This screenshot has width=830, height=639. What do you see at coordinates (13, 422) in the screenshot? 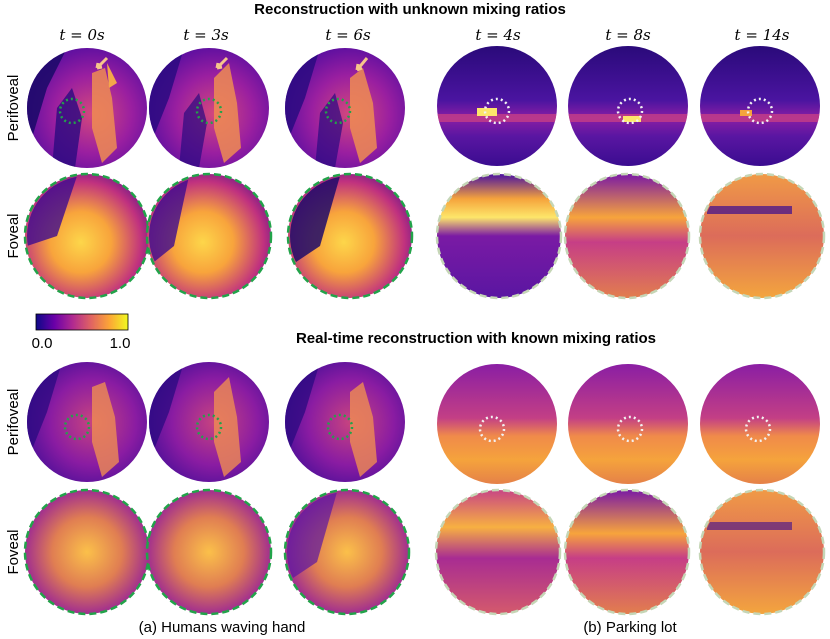
I see `row-label-perifoveal-bottom: Perifoveal` at bounding box center [13, 422].